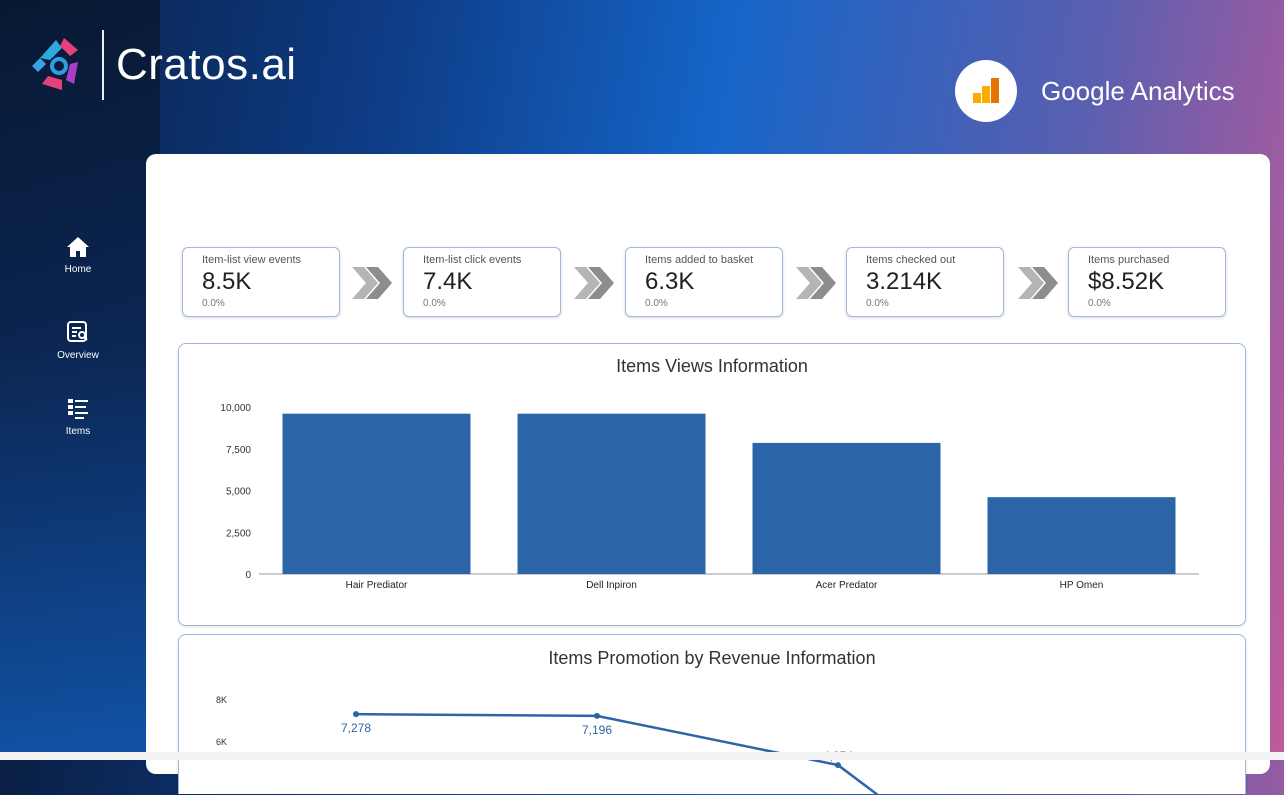 Image resolution: width=1284 pixels, height=795 pixels. What do you see at coordinates (597, 730) in the screenshot?
I see `data-label: 7,196` at bounding box center [597, 730].